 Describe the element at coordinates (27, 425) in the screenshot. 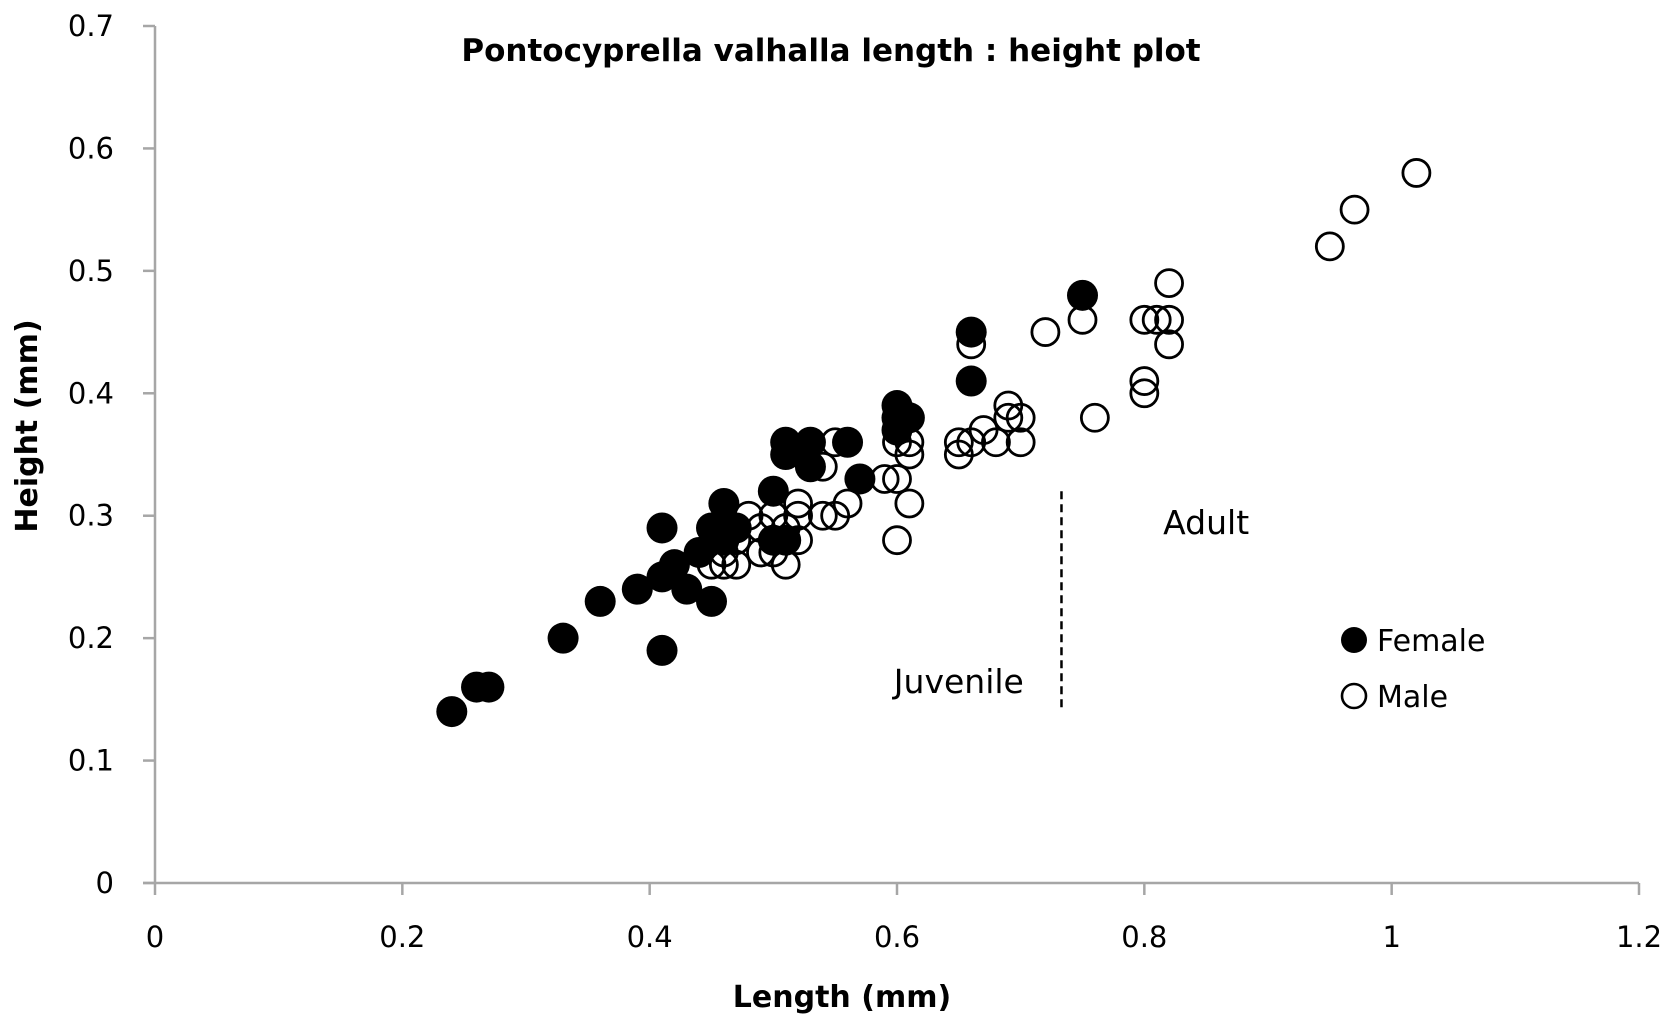

I see `y-axis-title: Height (mm)` at that location.